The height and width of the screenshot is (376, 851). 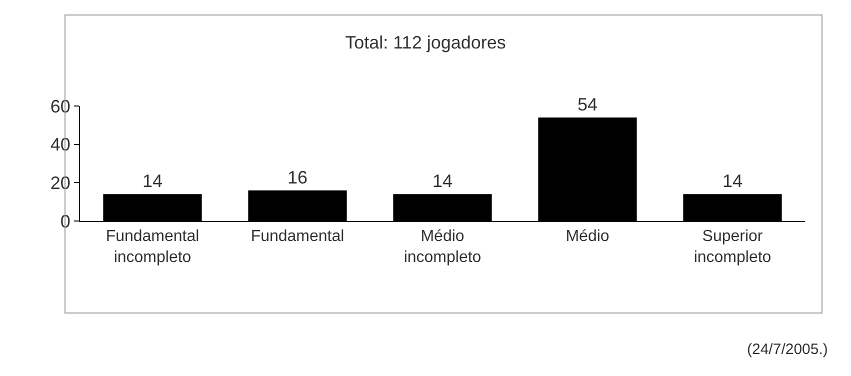 What do you see at coordinates (60, 144) in the screenshot?
I see `y-tick-label: 40` at bounding box center [60, 144].